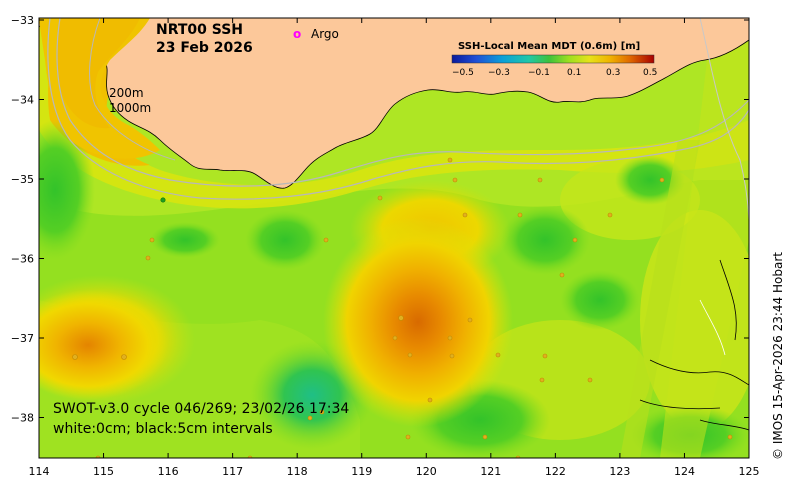  I want to click on argo-marker-icon: o, so click(297, 34).